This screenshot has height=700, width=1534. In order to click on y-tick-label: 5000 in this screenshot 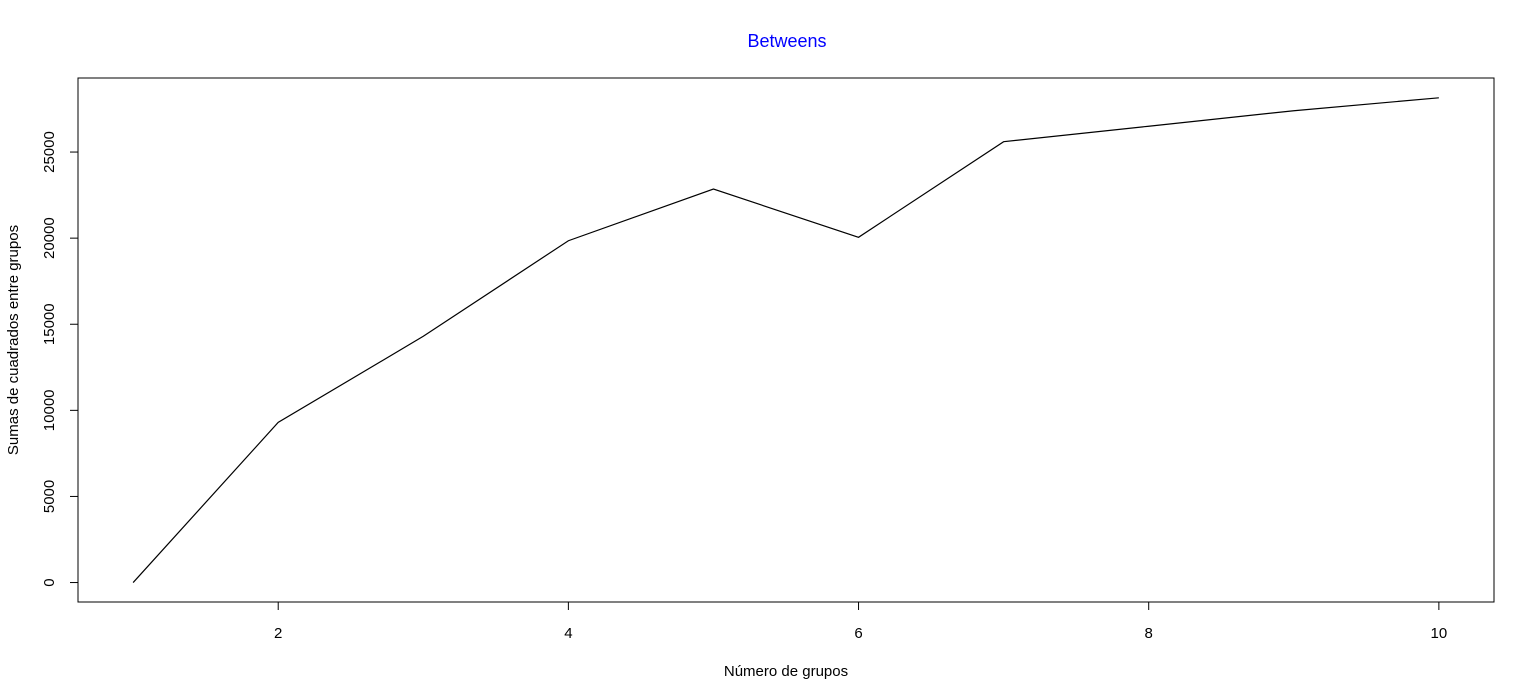, I will do `click(49, 496)`.